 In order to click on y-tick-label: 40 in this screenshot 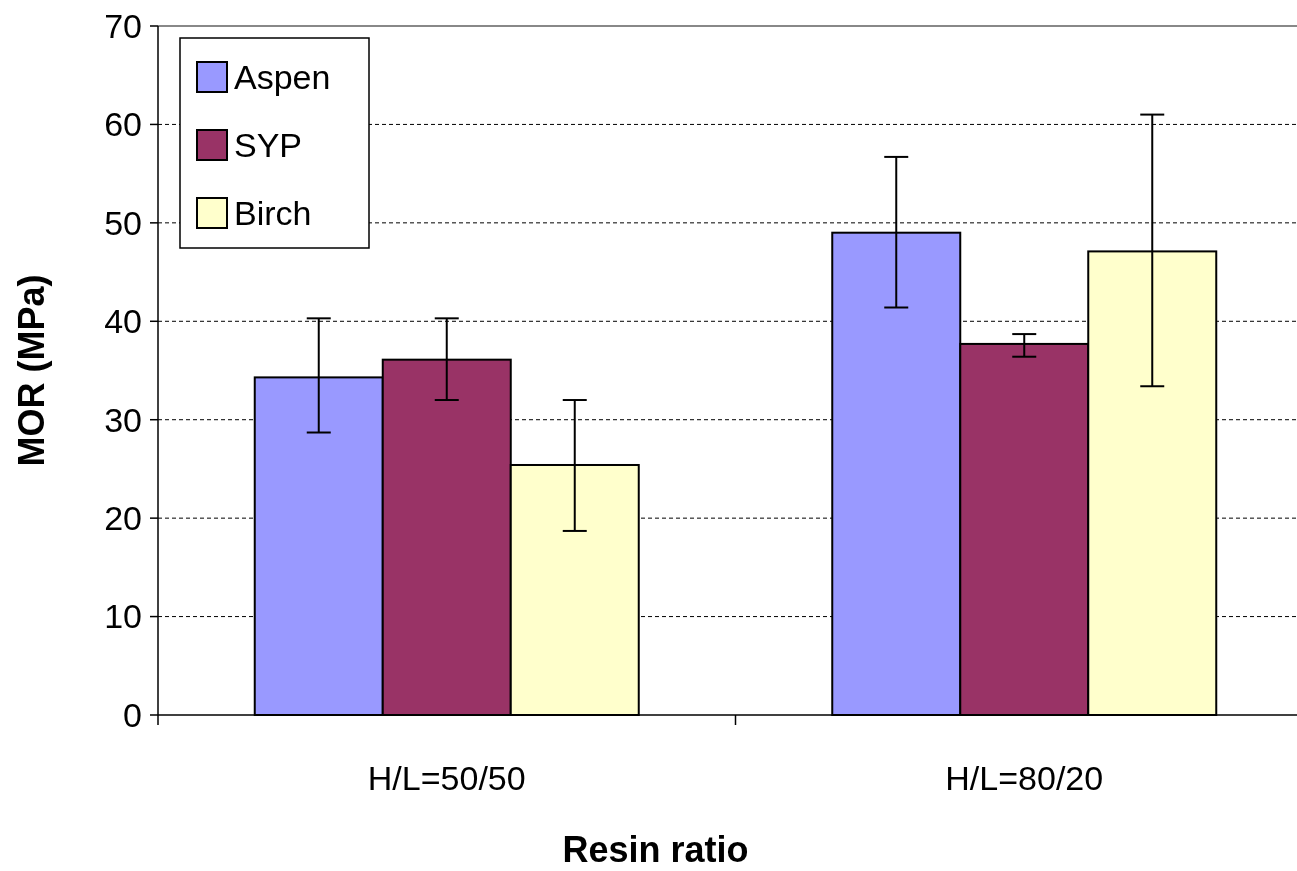, I will do `click(123, 321)`.